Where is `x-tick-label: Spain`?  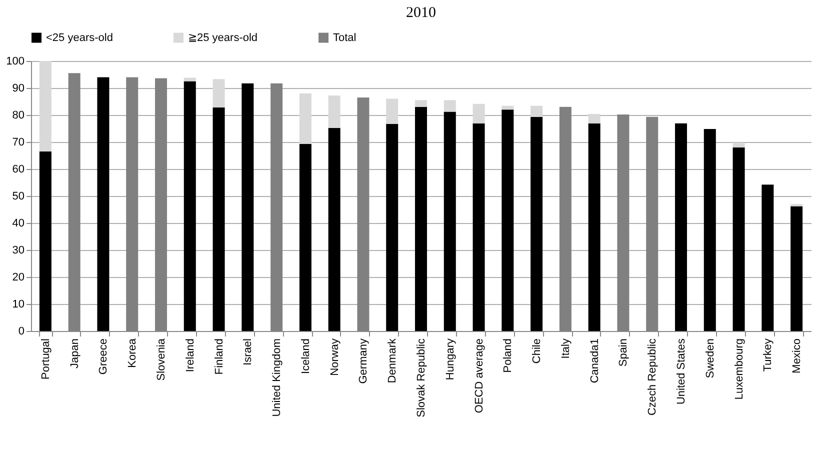 x-tick-label: Spain is located at coordinates (624, 352).